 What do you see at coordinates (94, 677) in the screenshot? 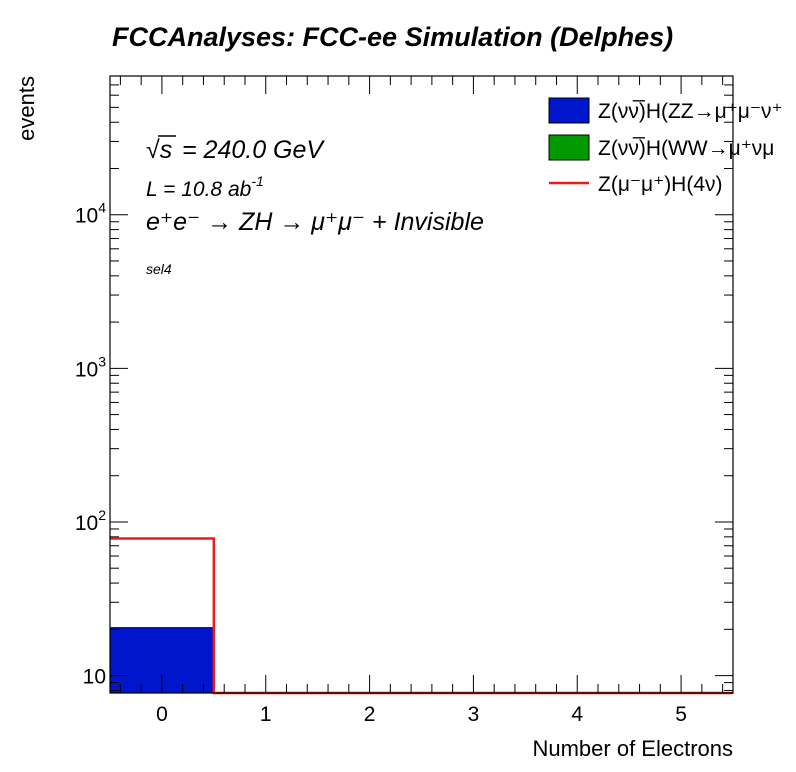
I see `y-tick-label-0: 10` at bounding box center [94, 677].